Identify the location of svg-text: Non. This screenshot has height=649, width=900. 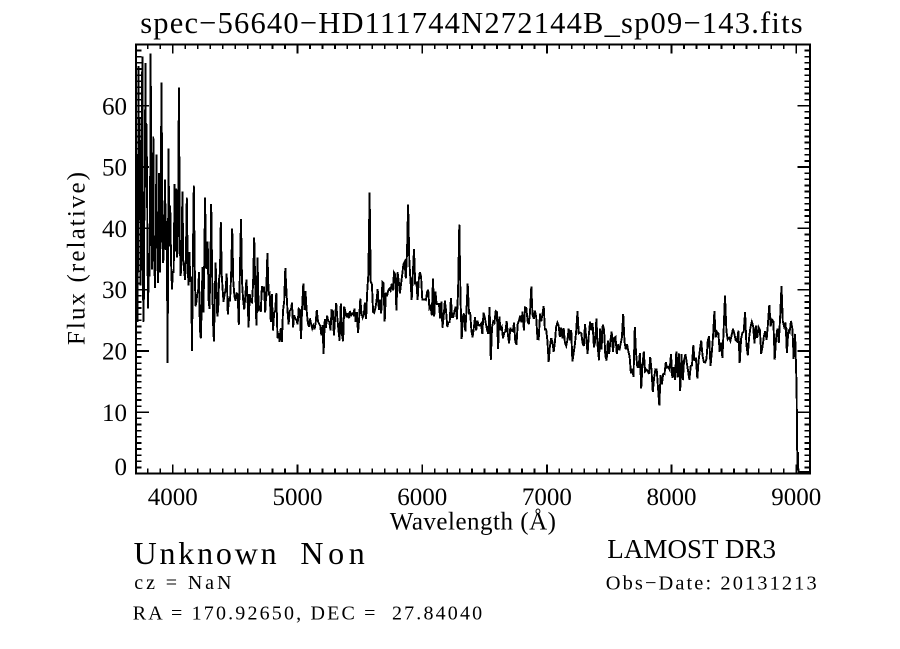
(334, 553).